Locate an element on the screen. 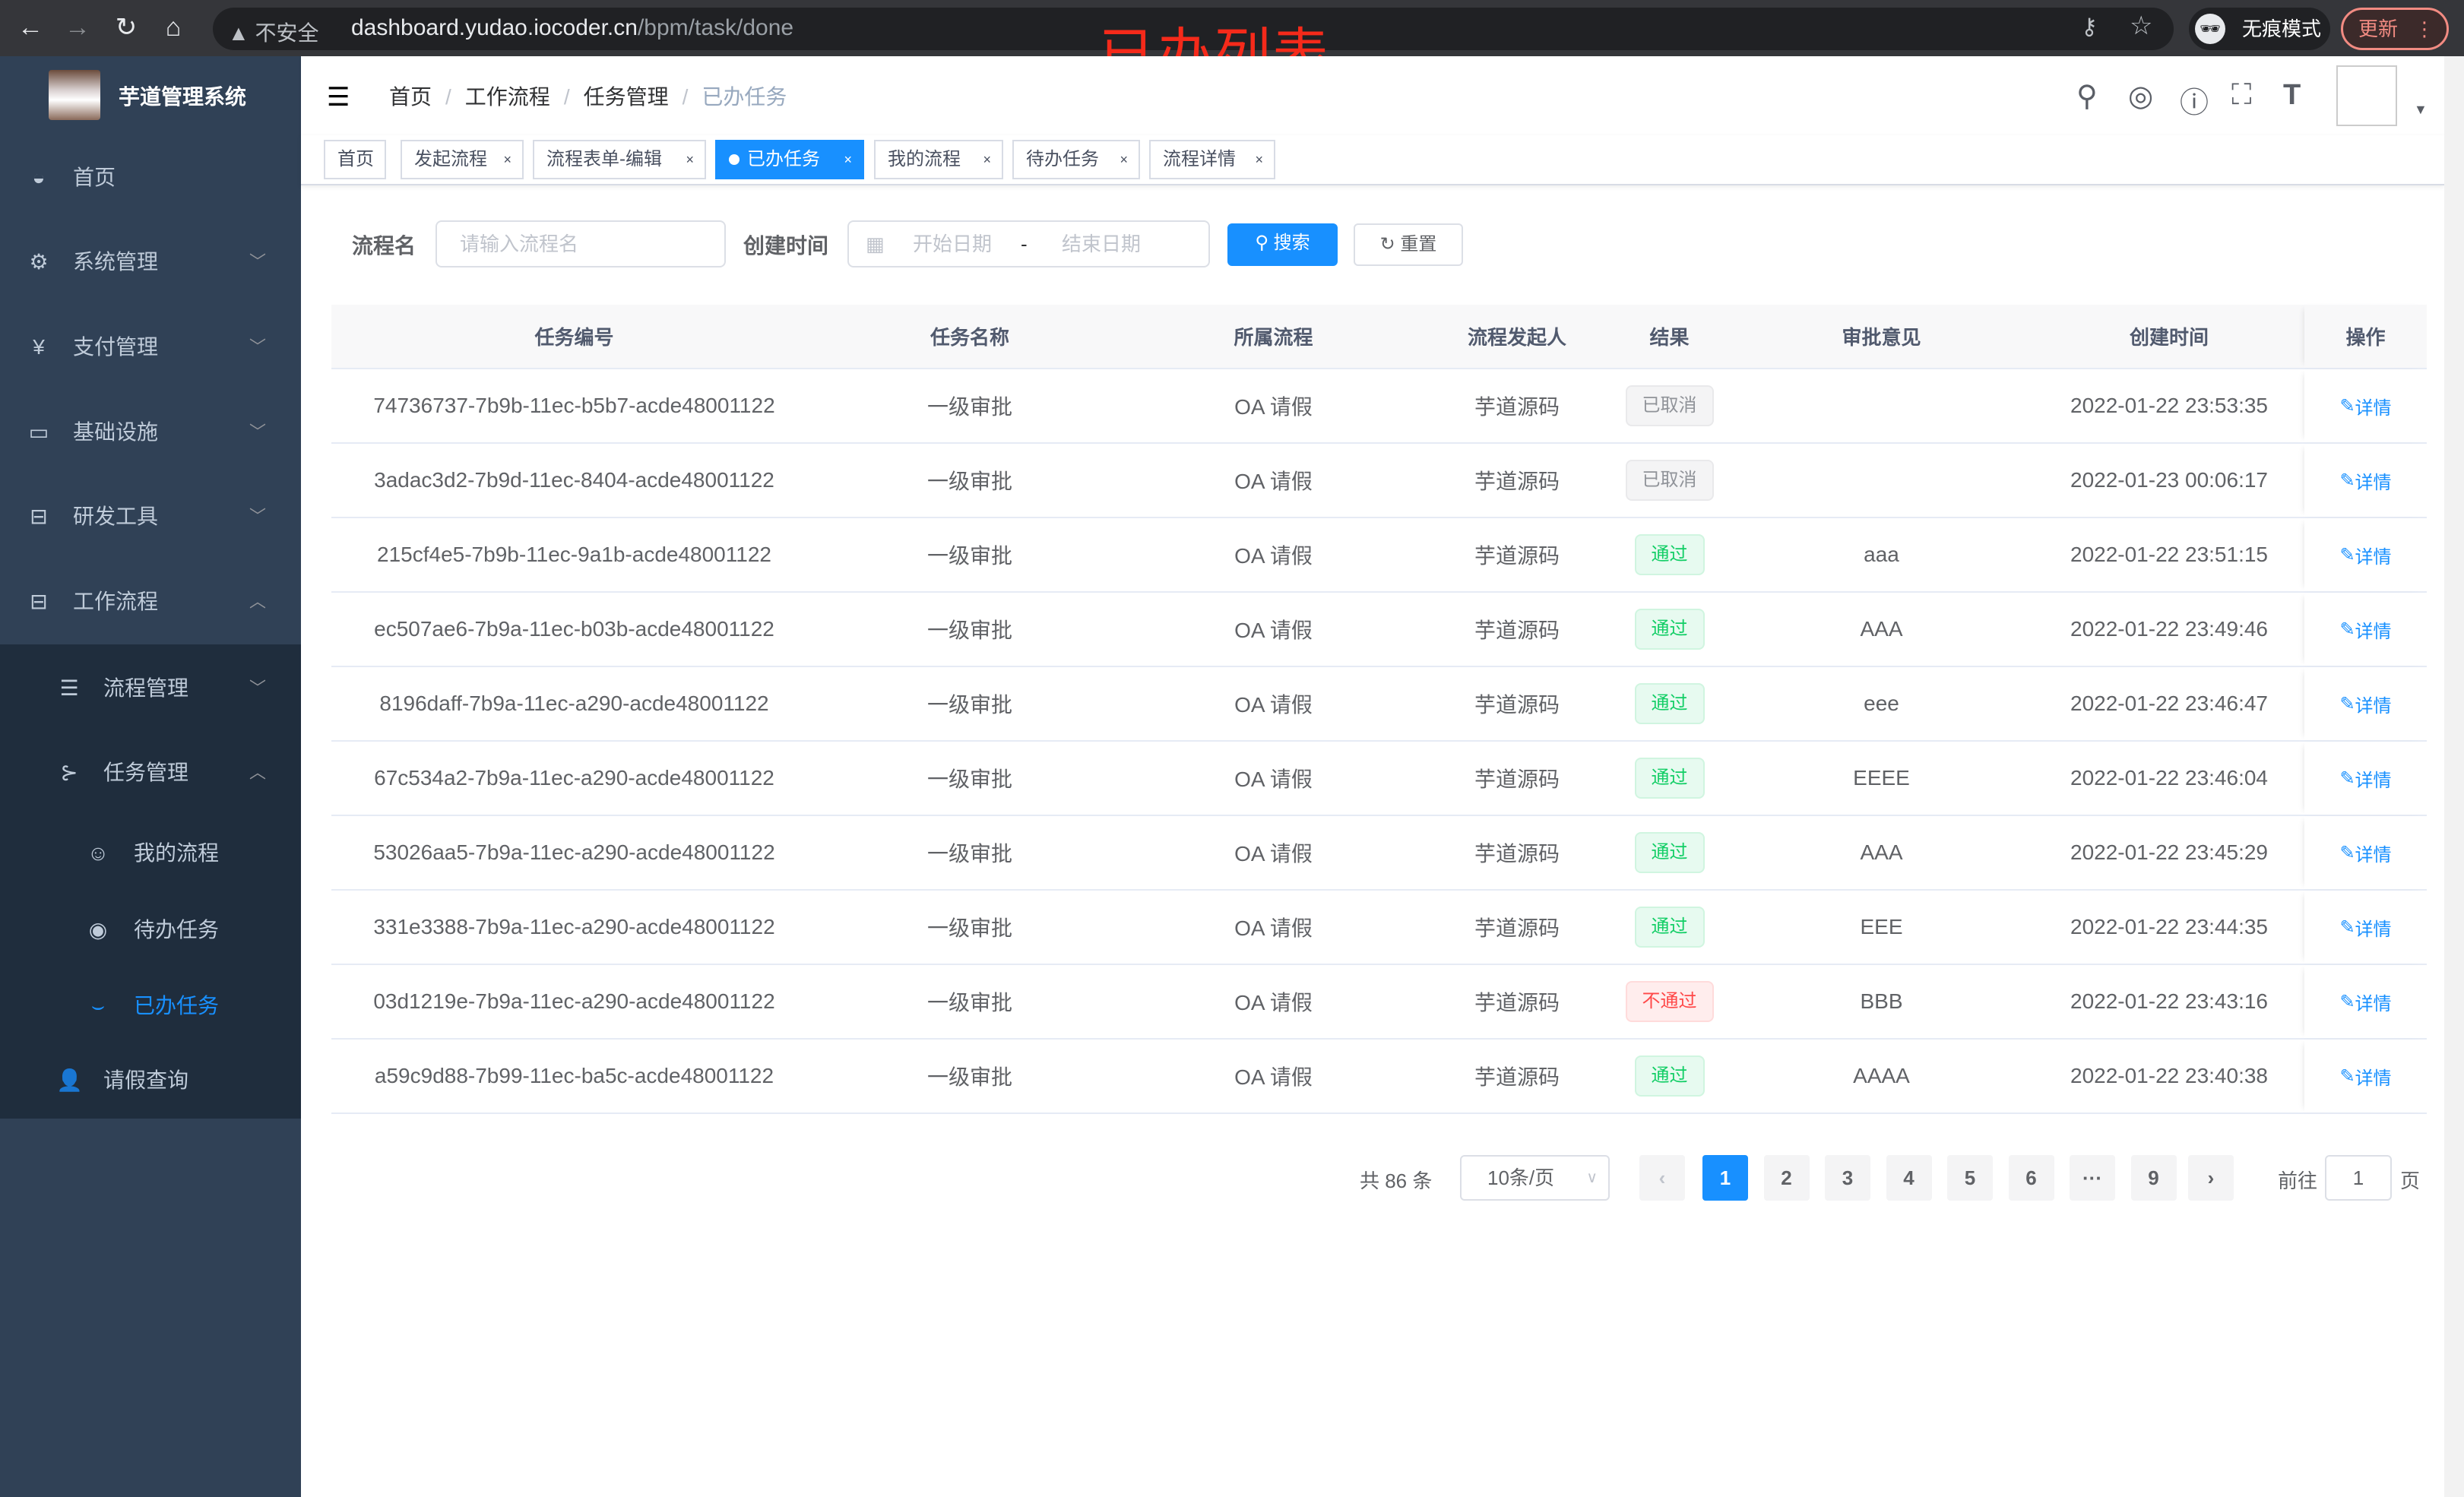 Image resolution: width=2464 pixels, height=1497 pixels. hamburger-icon: ☰ is located at coordinates (338, 98).